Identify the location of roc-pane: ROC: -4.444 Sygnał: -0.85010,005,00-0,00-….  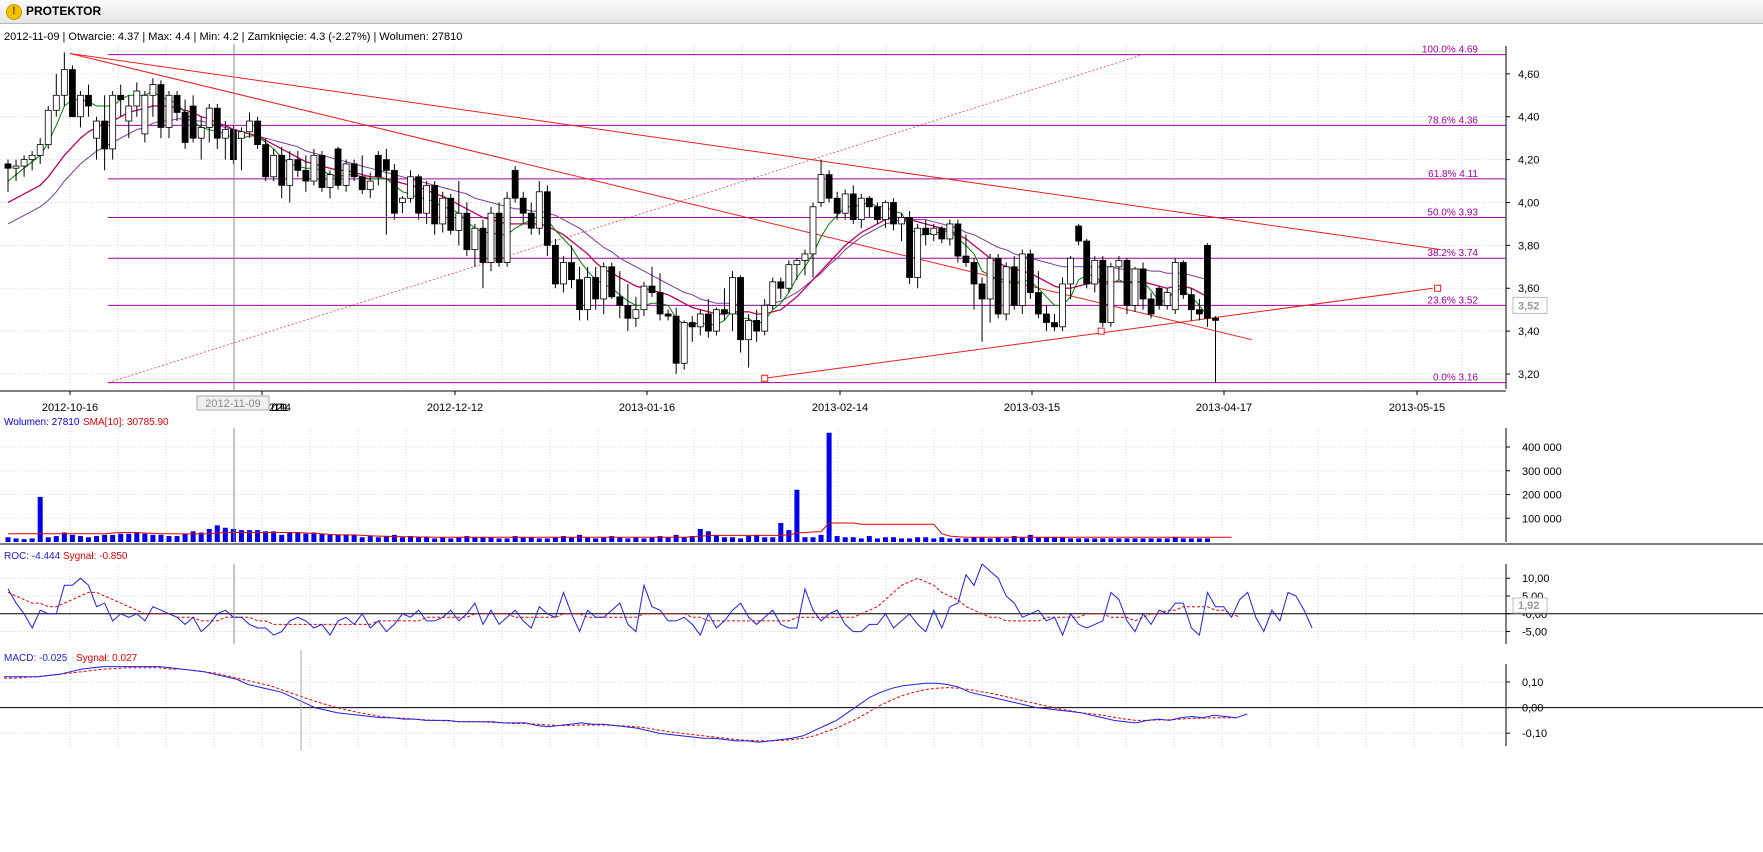
(881, 597).